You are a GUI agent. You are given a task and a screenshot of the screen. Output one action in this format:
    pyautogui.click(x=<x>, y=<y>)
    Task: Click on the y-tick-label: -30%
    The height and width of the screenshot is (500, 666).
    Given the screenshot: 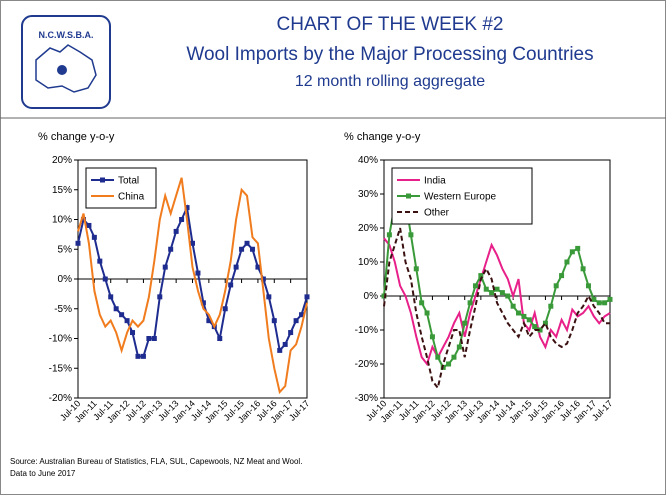 What is the action you would take?
    pyautogui.click(x=366, y=398)
    